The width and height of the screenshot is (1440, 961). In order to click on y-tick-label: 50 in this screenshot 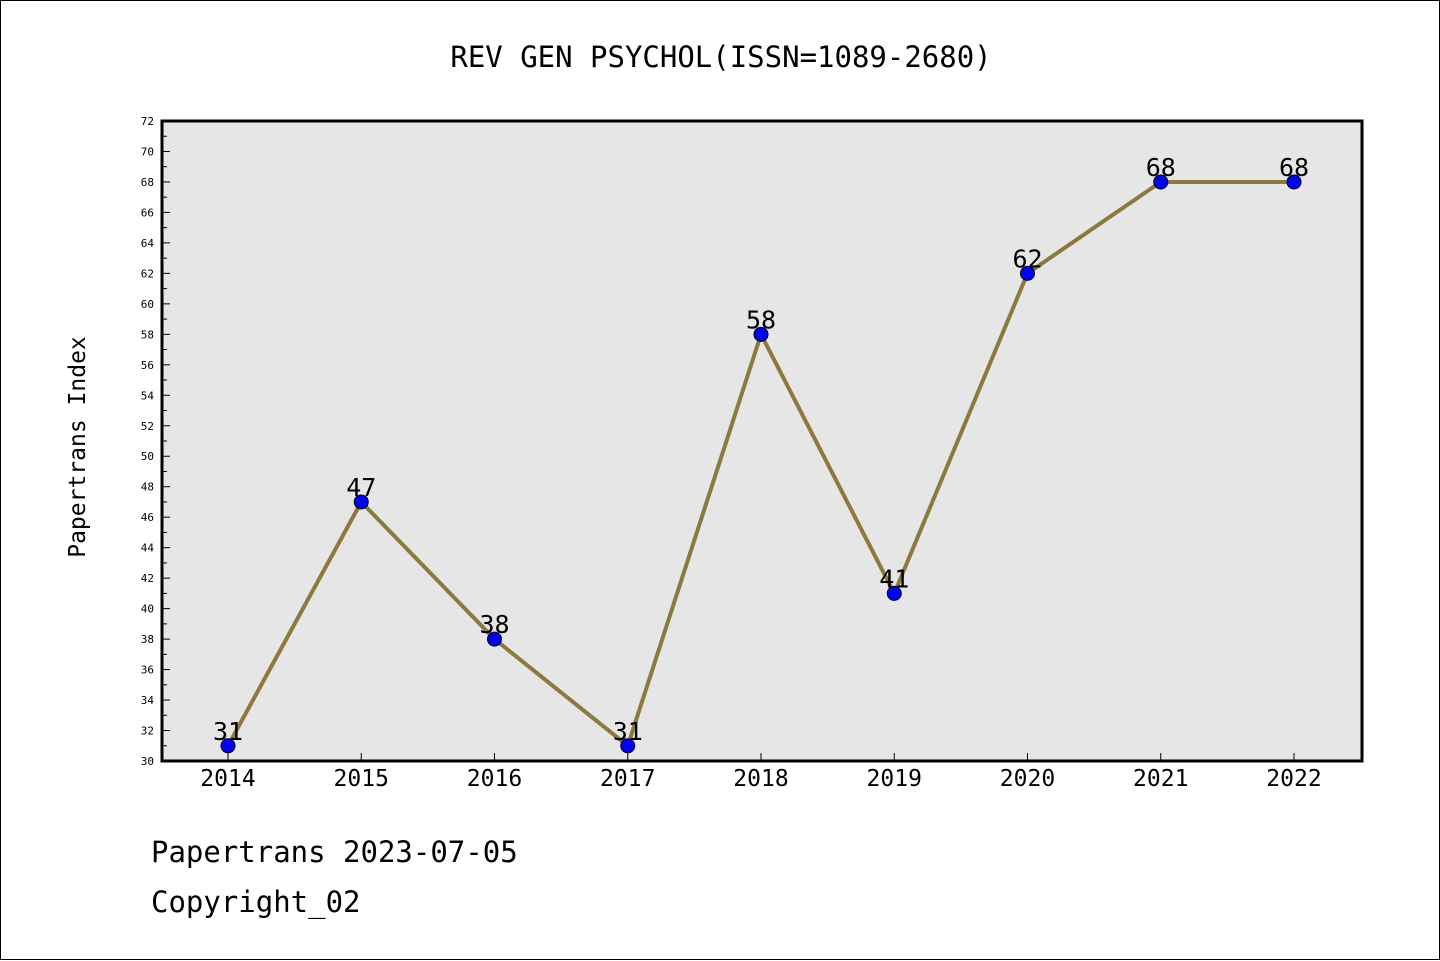, I will do `click(147, 456)`.